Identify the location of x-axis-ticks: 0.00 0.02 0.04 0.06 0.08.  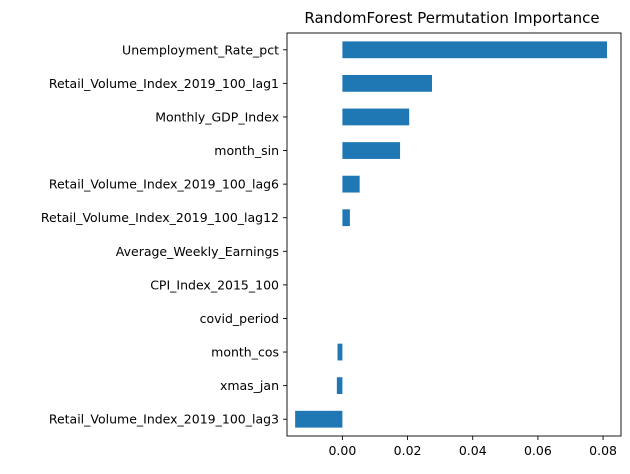
(472, 447).